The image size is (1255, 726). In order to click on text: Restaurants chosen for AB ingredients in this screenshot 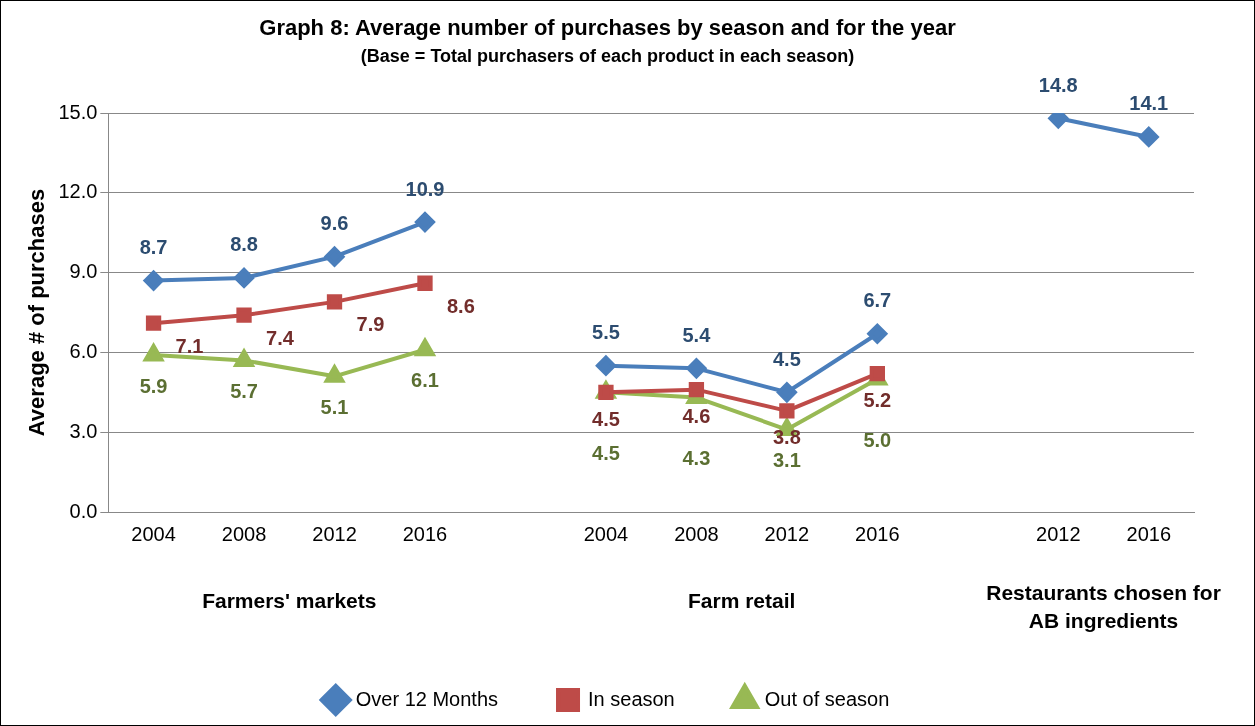, I will do `click(1103, 606)`.